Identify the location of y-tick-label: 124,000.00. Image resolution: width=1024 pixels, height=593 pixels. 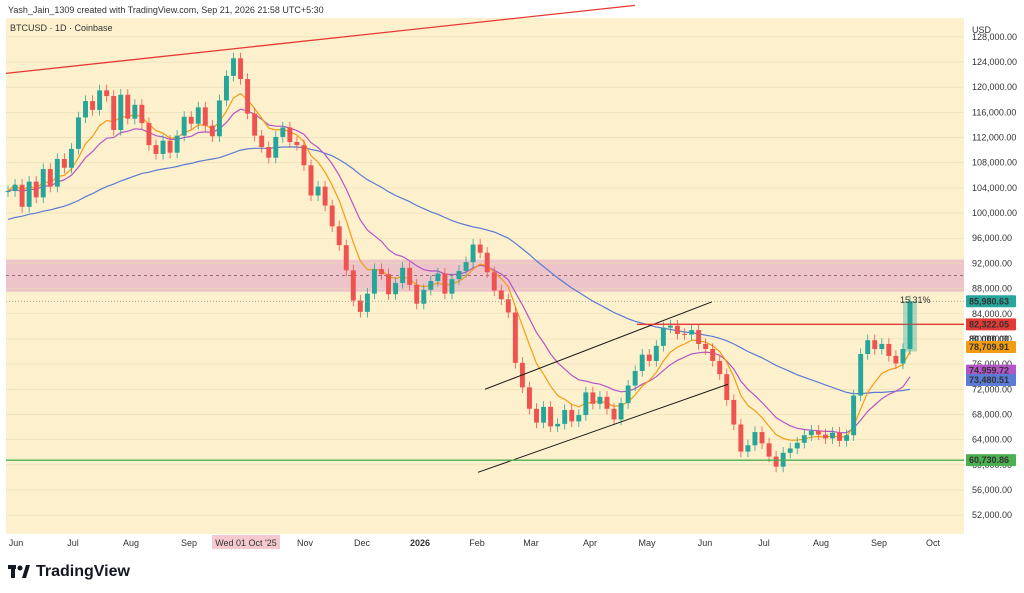
(994, 62).